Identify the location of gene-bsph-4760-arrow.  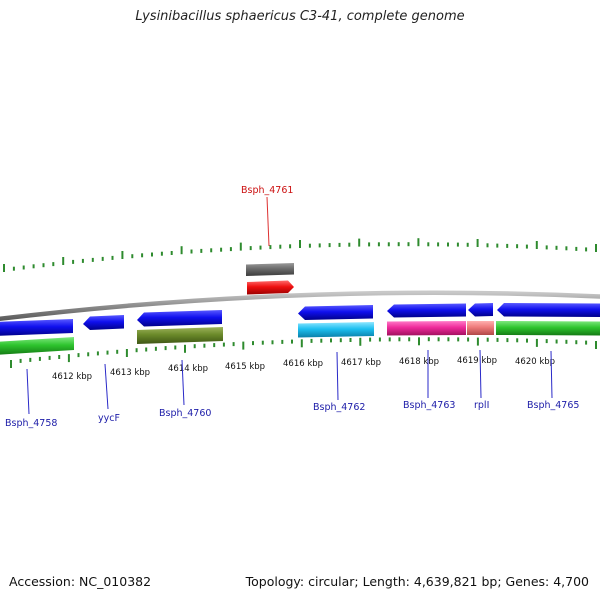
(179, 318).